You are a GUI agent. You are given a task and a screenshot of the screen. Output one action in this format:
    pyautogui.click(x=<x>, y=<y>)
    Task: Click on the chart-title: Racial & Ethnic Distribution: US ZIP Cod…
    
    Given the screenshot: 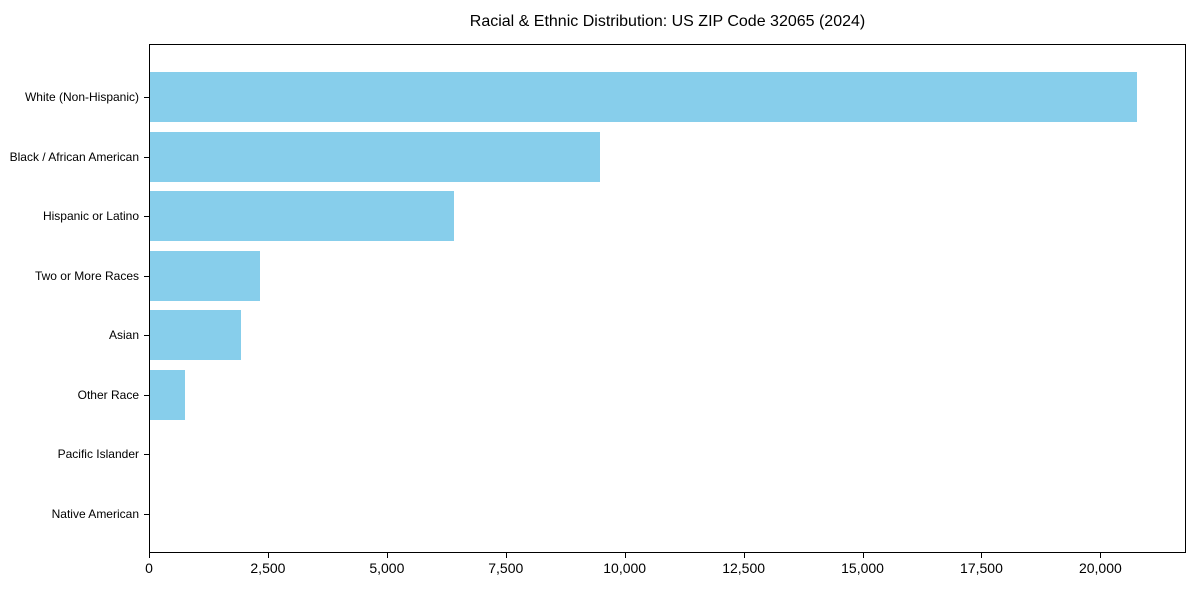 What is the action you would take?
    pyautogui.click(x=667, y=21)
    